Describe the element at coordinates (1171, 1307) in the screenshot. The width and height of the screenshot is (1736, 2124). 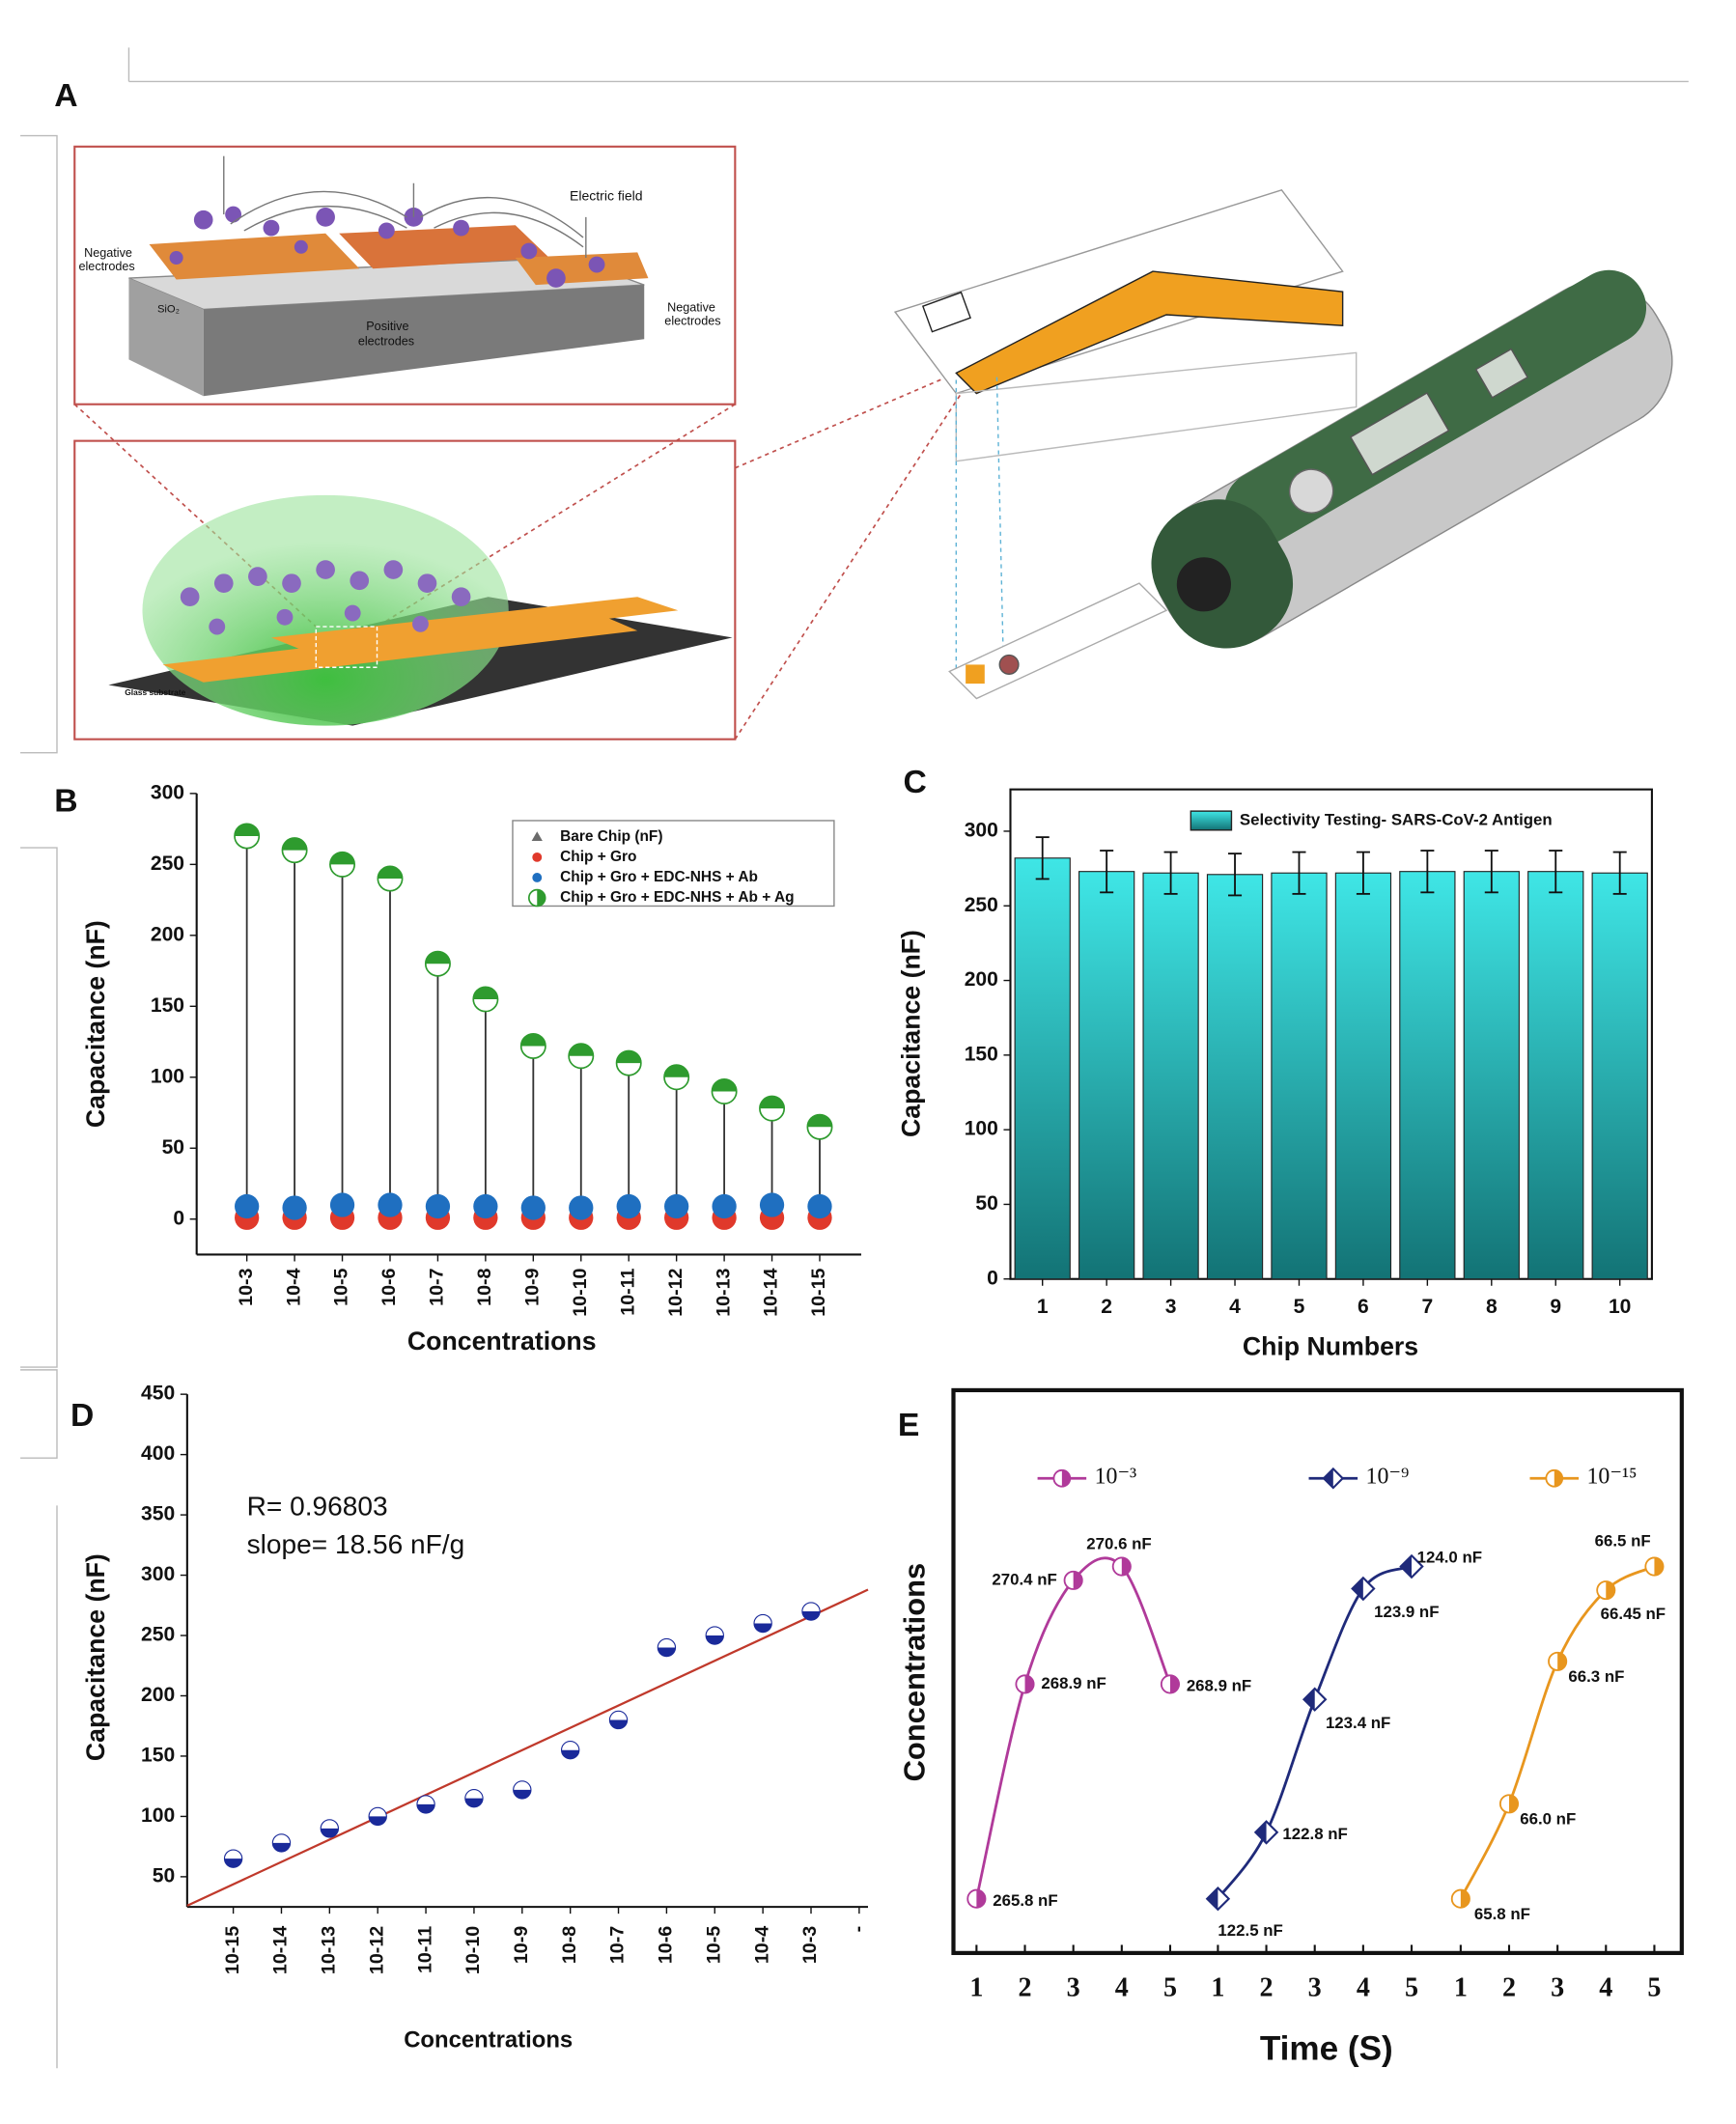
I see `x-tick-label: 3` at that location.